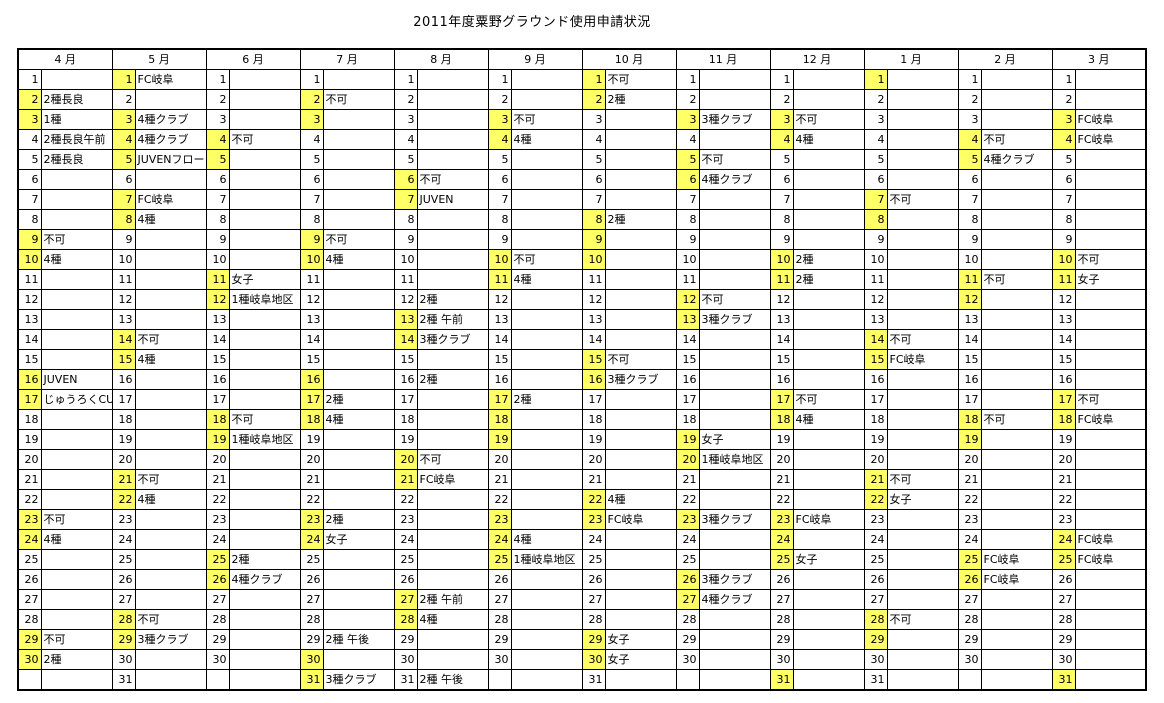 The height and width of the screenshot is (703, 1164). What do you see at coordinates (1017, 579) in the screenshot?
I see `booking-note-cell: FC岐阜` at bounding box center [1017, 579].